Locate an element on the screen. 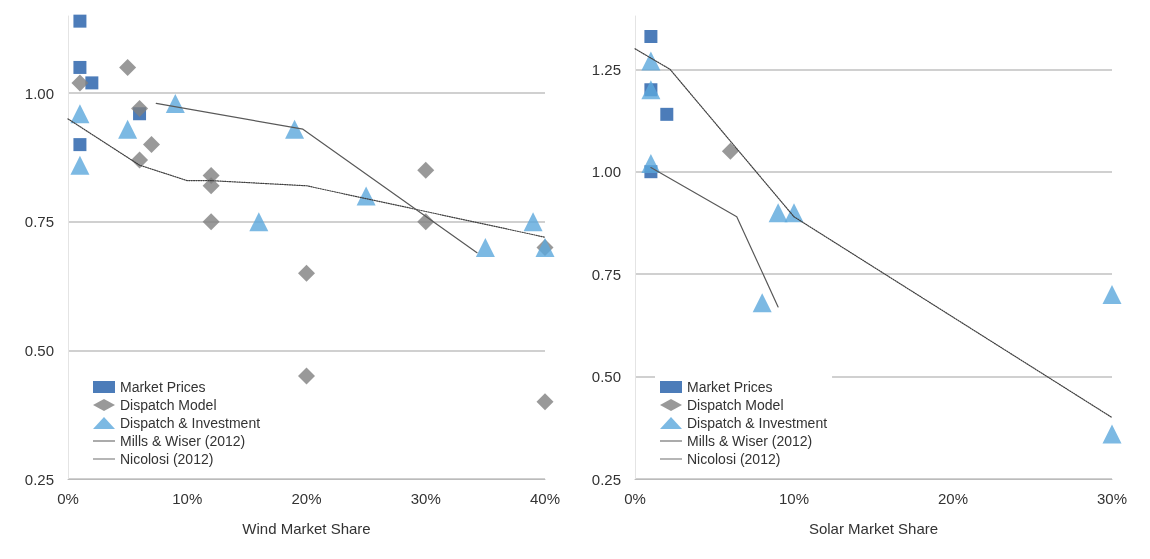 The width and height of the screenshot is (1150, 559). y-tick-label: 1.25 is located at coordinates (606, 69).